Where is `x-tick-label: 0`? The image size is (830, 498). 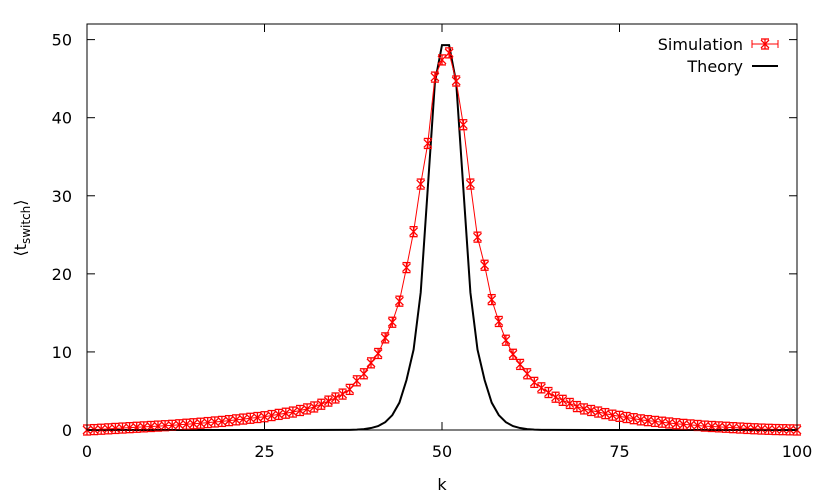
x-tick-label: 0 is located at coordinates (87, 451).